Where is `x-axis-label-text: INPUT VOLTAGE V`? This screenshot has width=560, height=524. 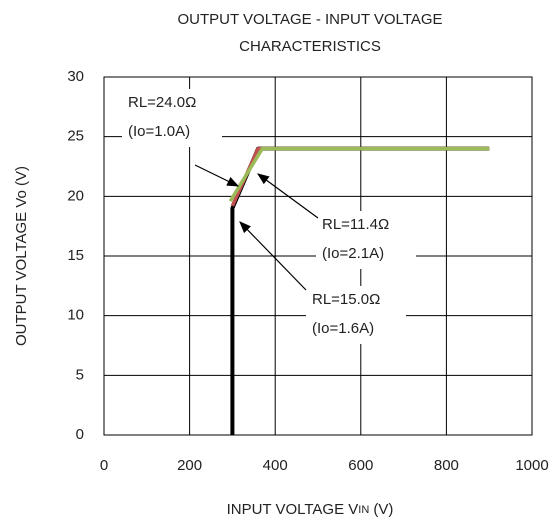 x-axis-label-text: INPUT VOLTAGE V is located at coordinates (293, 509).